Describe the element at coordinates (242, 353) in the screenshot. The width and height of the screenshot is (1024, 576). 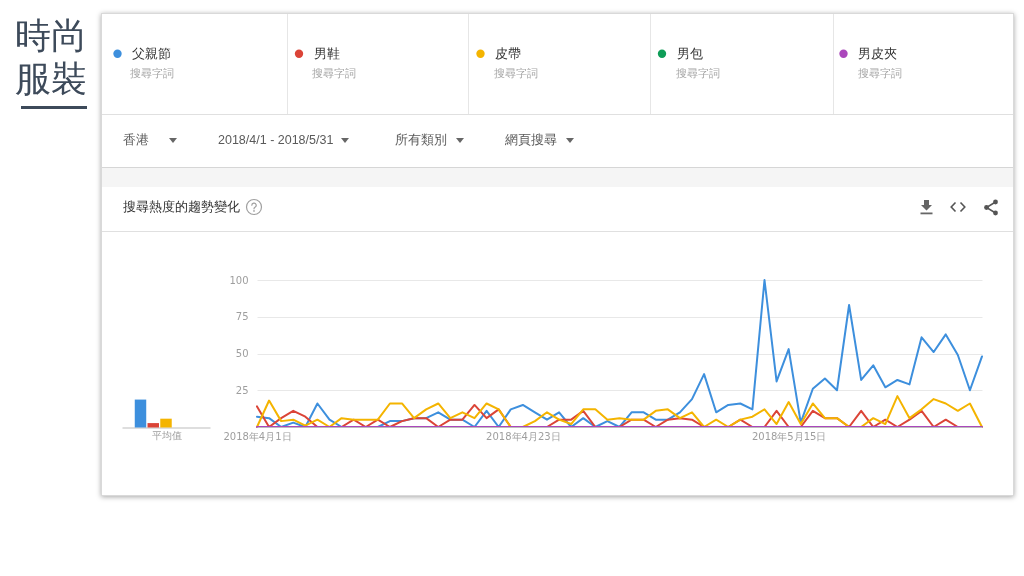
I see `y-tick-label: 50` at that location.